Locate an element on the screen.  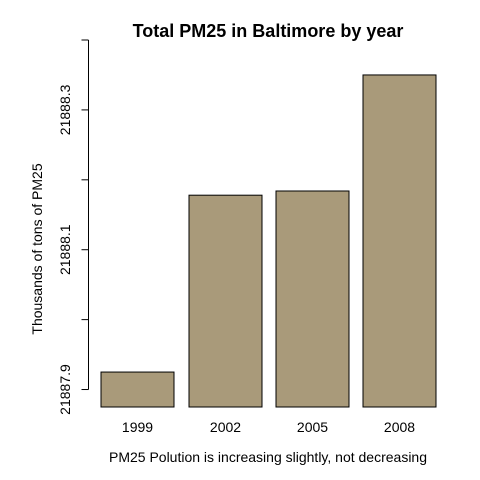
y-tick-label: 21888.3 is located at coordinates (65, 109).